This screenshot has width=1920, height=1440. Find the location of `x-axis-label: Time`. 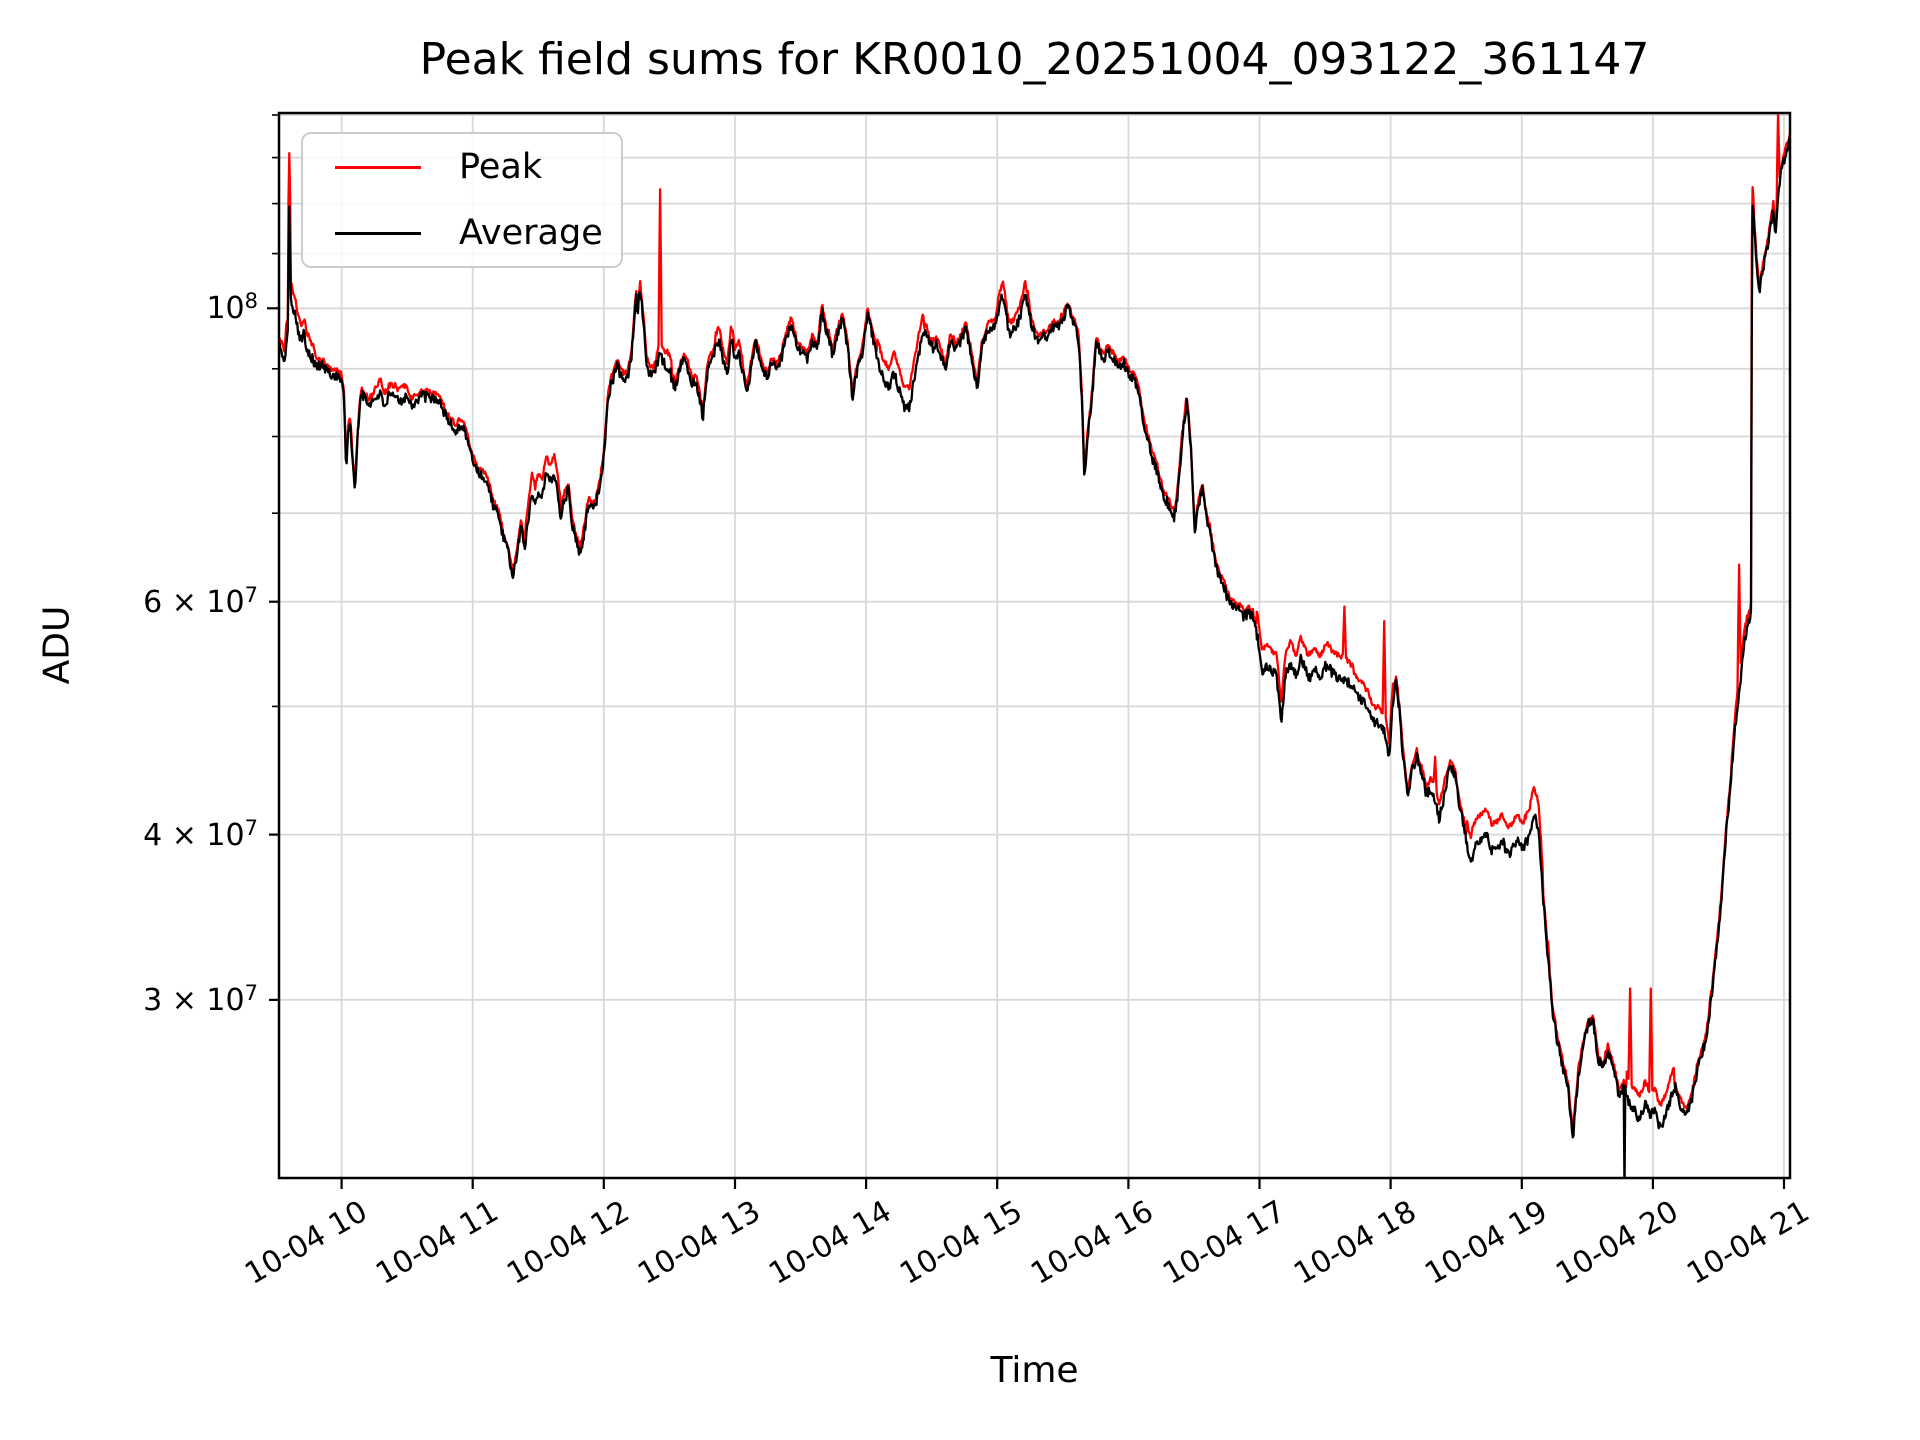

x-axis-label: Time is located at coordinates (1034, 1370).